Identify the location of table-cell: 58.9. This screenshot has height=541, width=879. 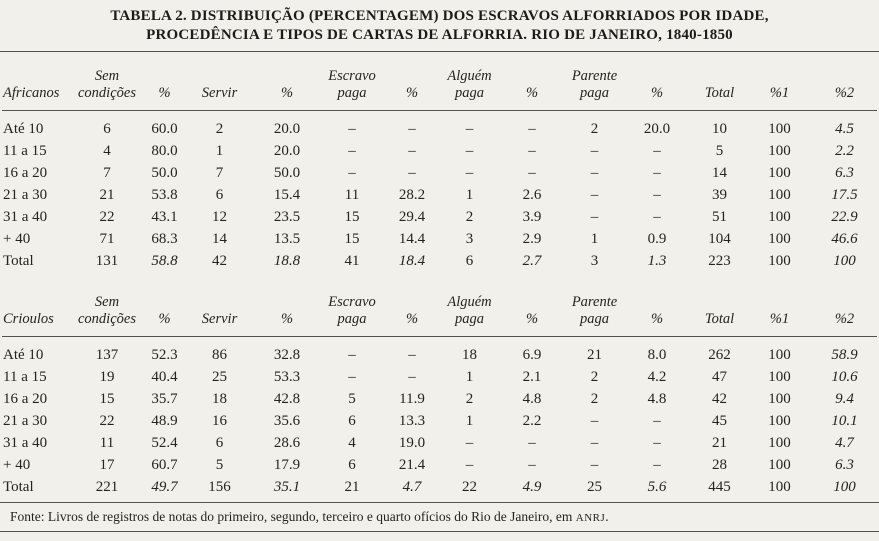
(844, 355).